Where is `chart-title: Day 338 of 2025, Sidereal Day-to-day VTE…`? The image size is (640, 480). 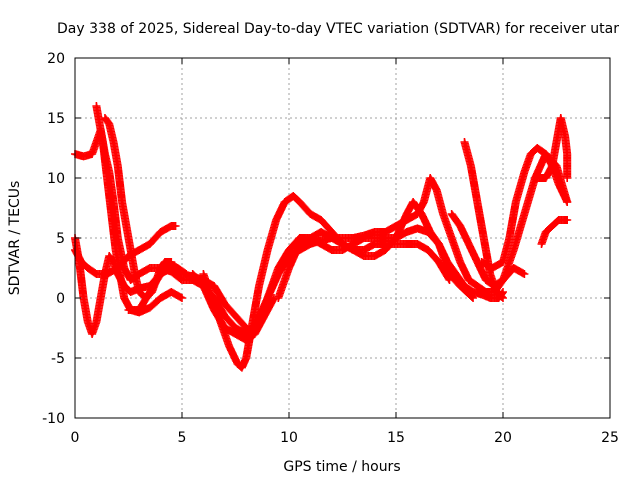
chart-title: Day 338 of 2025, Sidereal Day-to-day VTE… is located at coordinates (338, 29).